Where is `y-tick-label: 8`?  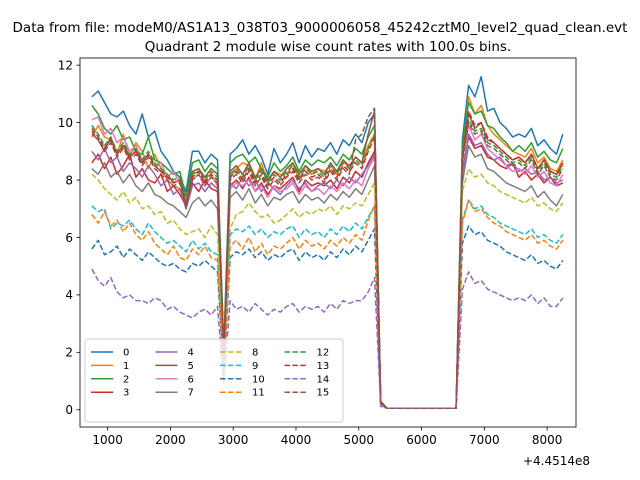 y-tick-label: 8 is located at coordinates (69, 180).